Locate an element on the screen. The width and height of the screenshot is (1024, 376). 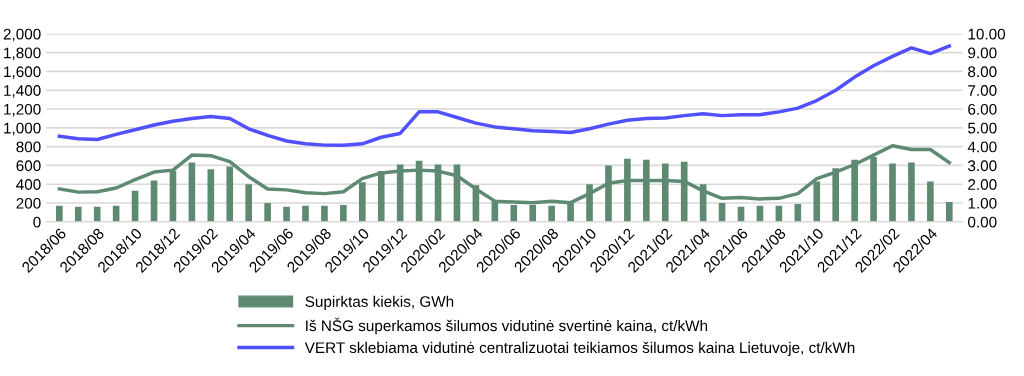
y2-tick-label: 10.00 is located at coordinates (987, 34).